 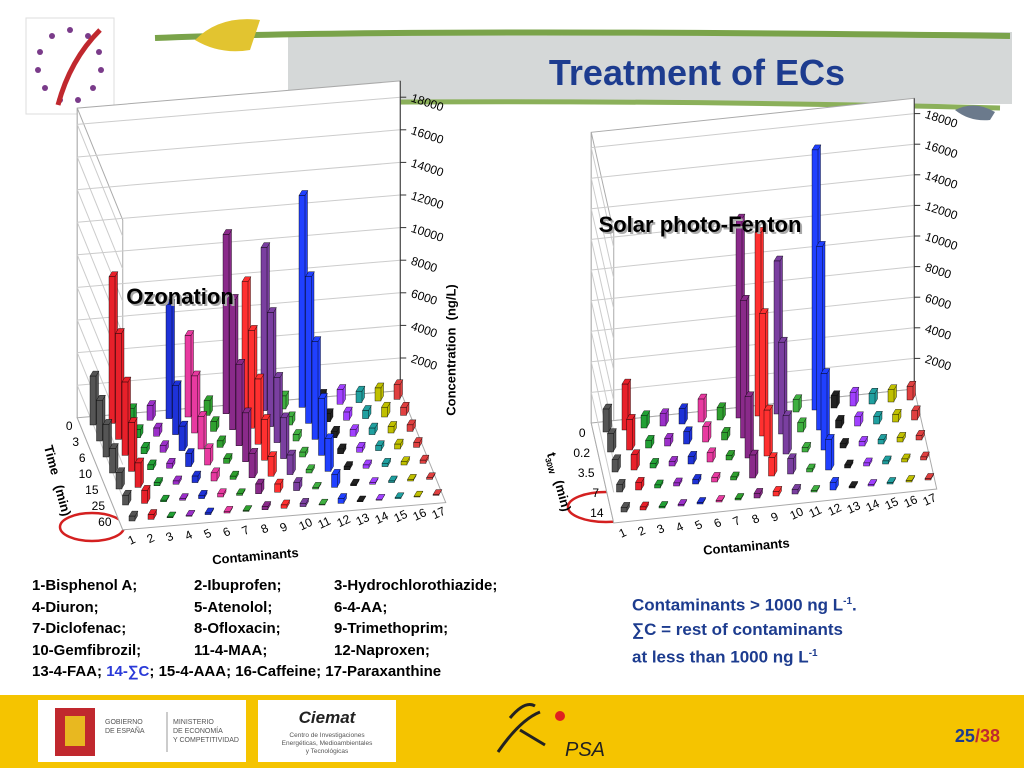 What do you see at coordinates (227, 532) in the screenshot?
I see `x-tick-label: 6` at bounding box center [227, 532].